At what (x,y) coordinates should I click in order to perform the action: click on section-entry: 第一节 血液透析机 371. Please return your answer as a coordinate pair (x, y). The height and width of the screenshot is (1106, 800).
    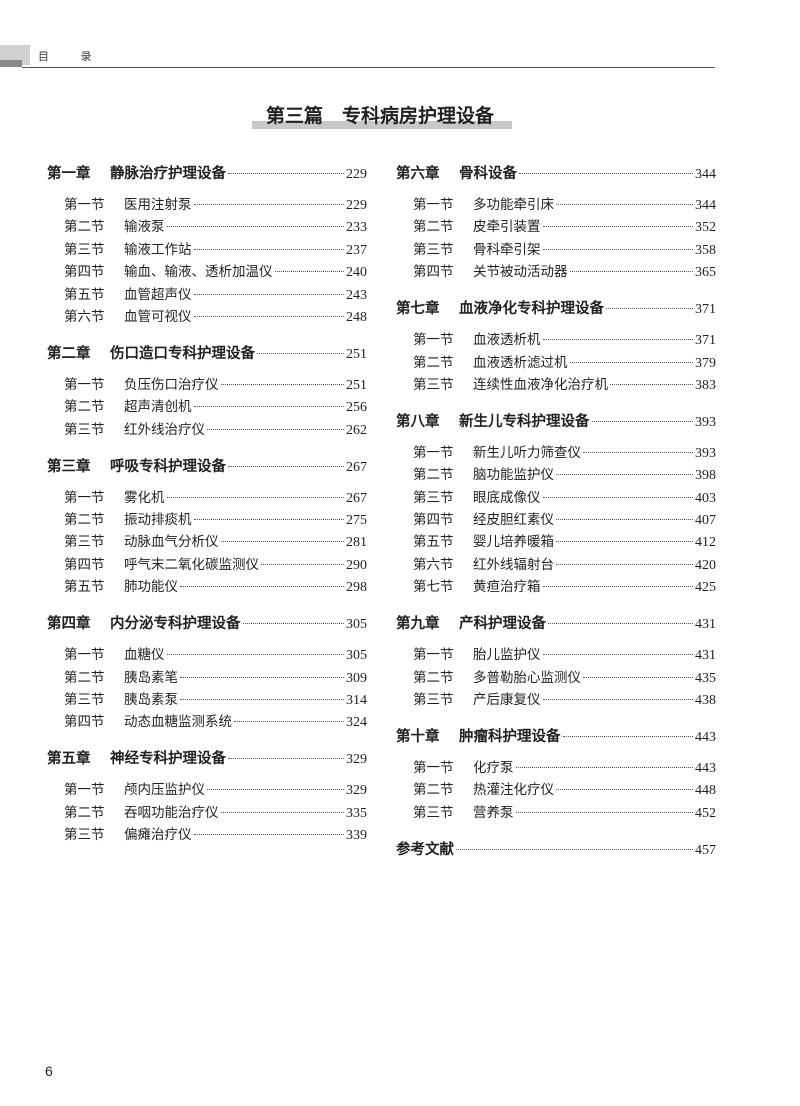
    Looking at the image, I should click on (556, 340).